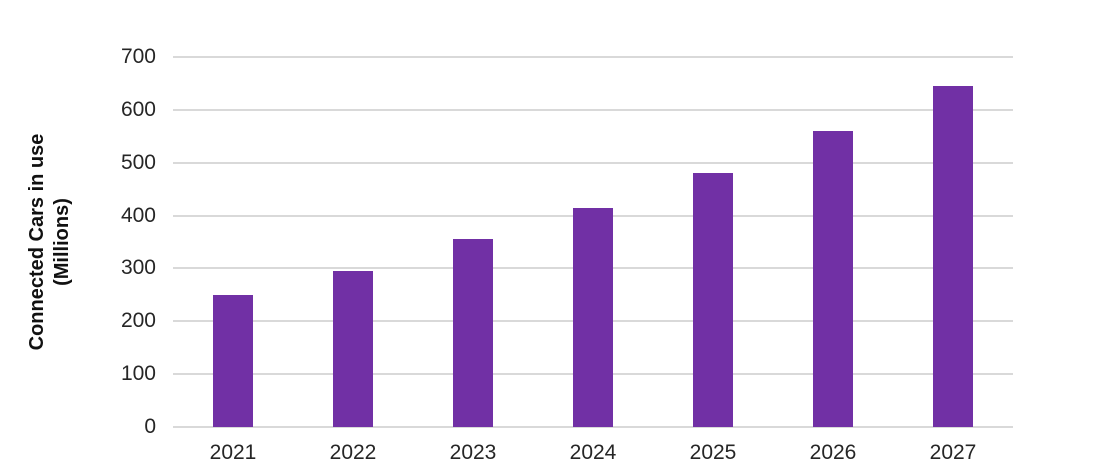 The width and height of the screenshot is (1110, 470). What do you see at coordinates (953, 256) in the screenshot?
I see `bar-2027` at bounding box center [953, 256].